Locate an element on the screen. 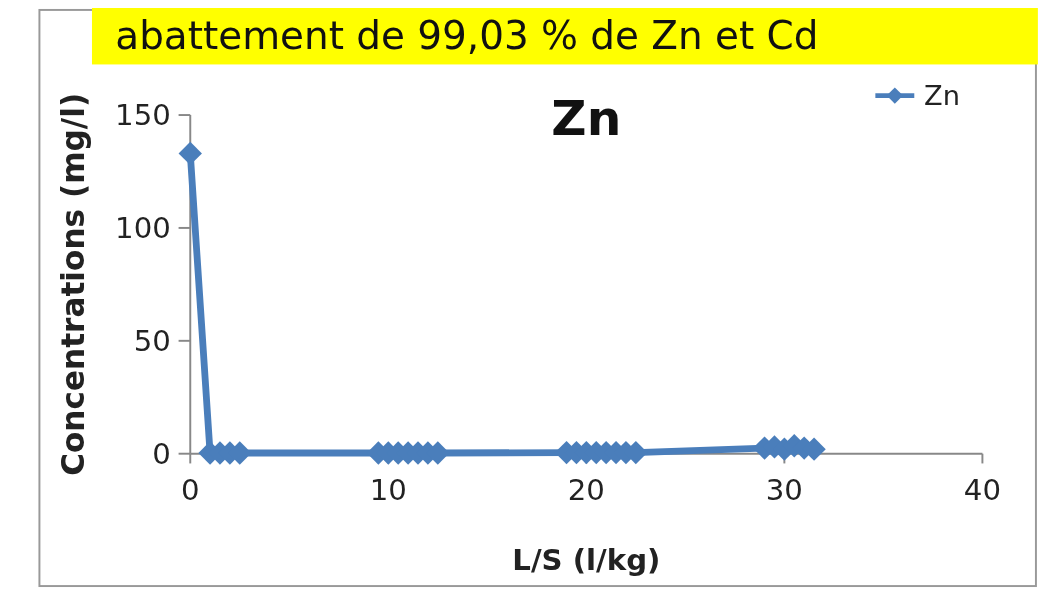  legend-label: Zn is located at coordinates (942, 96).